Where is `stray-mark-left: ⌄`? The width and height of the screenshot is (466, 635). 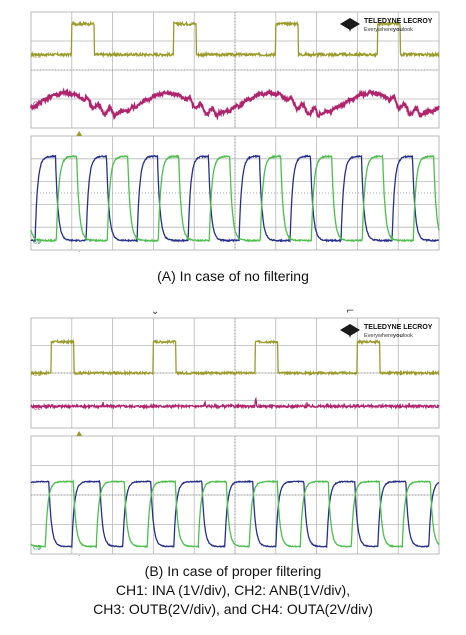 stray-mark-left: ⌄ is located at coordinates (155, 311).